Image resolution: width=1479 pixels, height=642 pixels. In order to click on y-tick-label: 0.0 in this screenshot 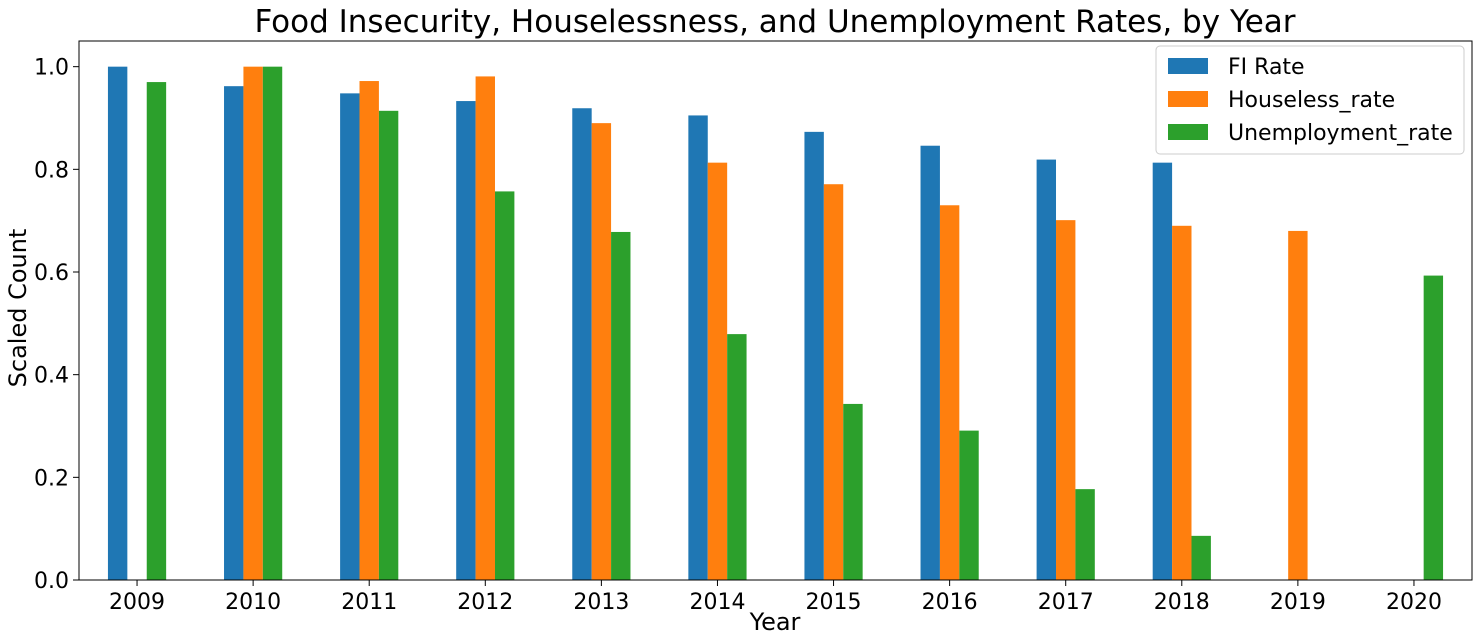, I will do `click(51, 581)`.